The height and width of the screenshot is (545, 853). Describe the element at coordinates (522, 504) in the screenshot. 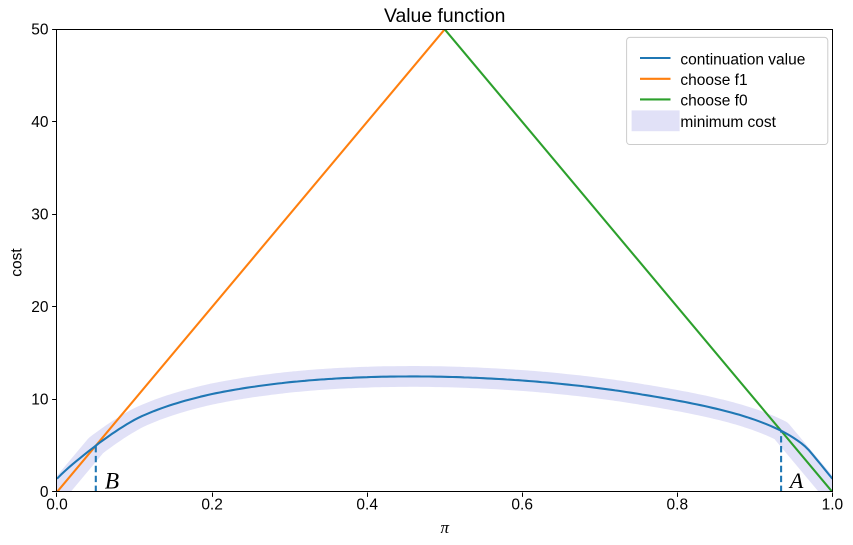

I see `svg-text: 0.6` at that location.